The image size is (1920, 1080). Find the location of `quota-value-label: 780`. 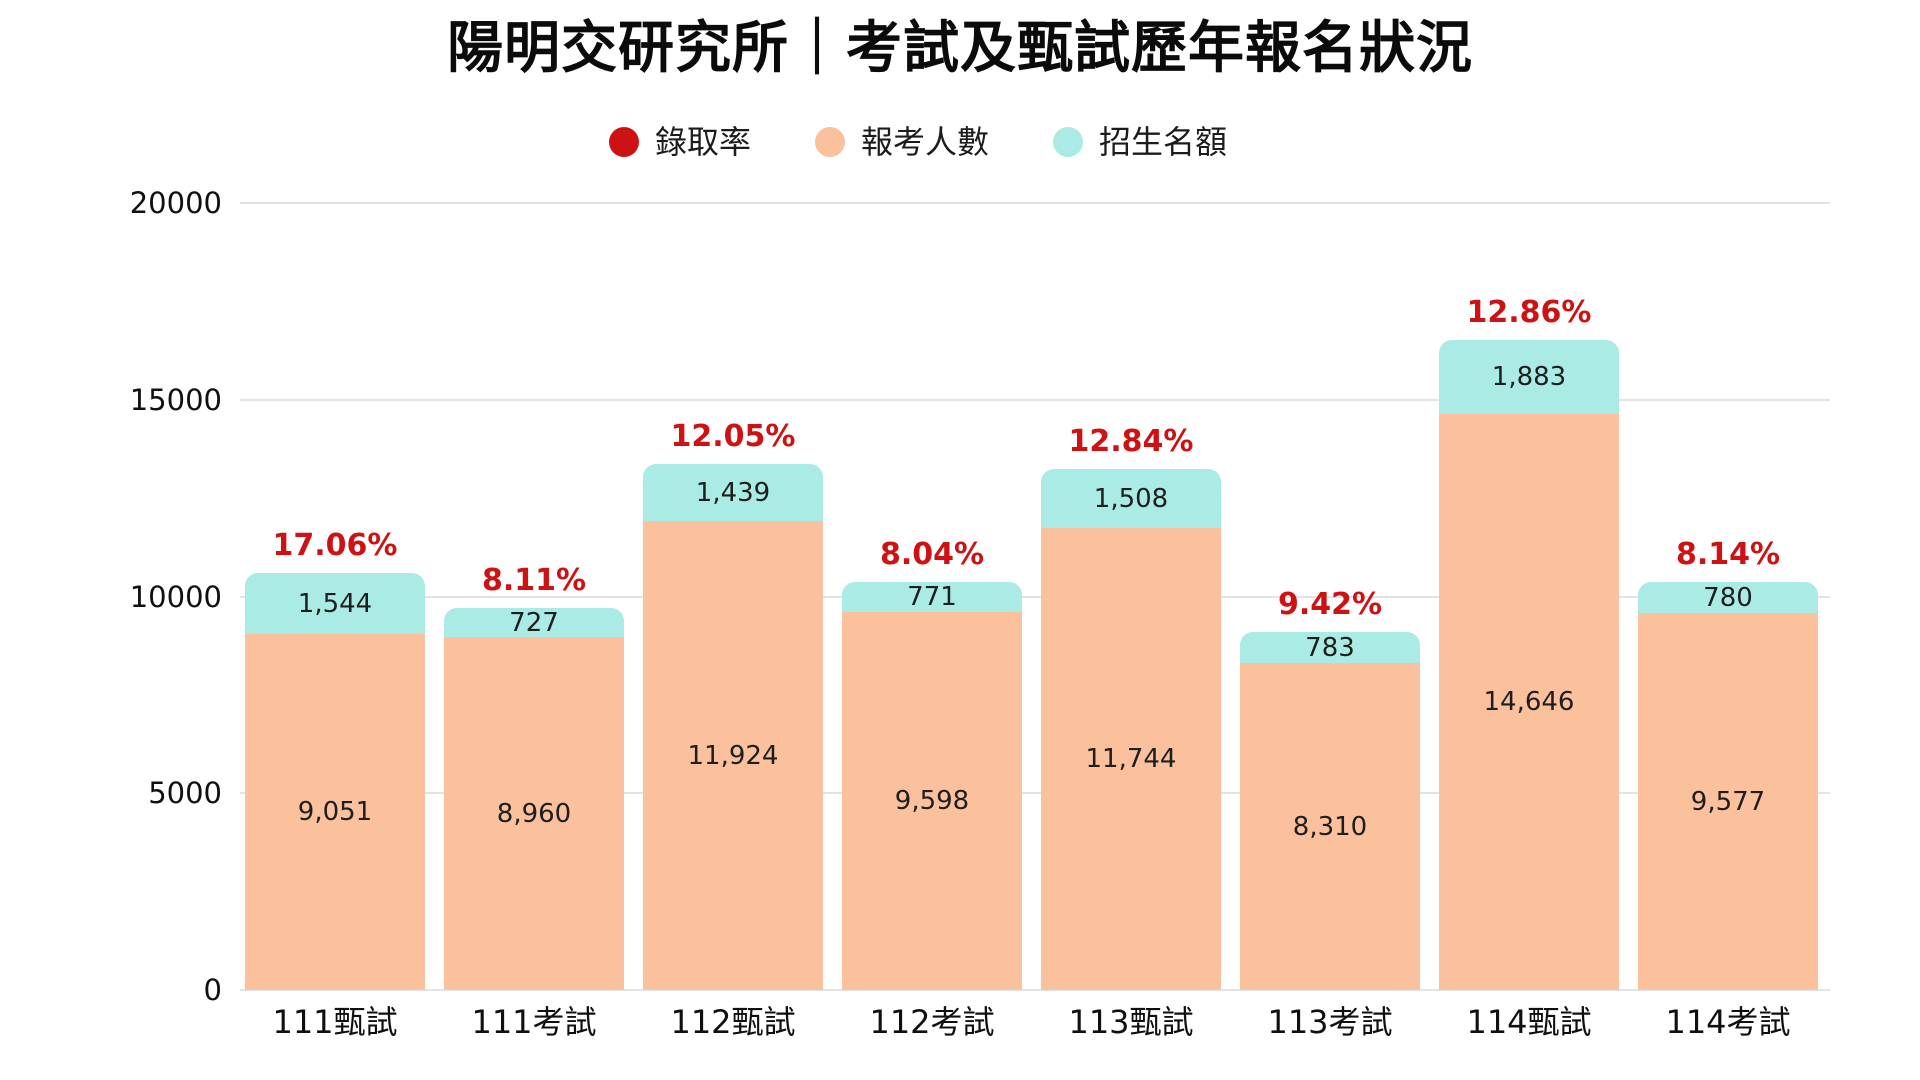

quota-value-label: 780 is located at coordinates (1728, 597).